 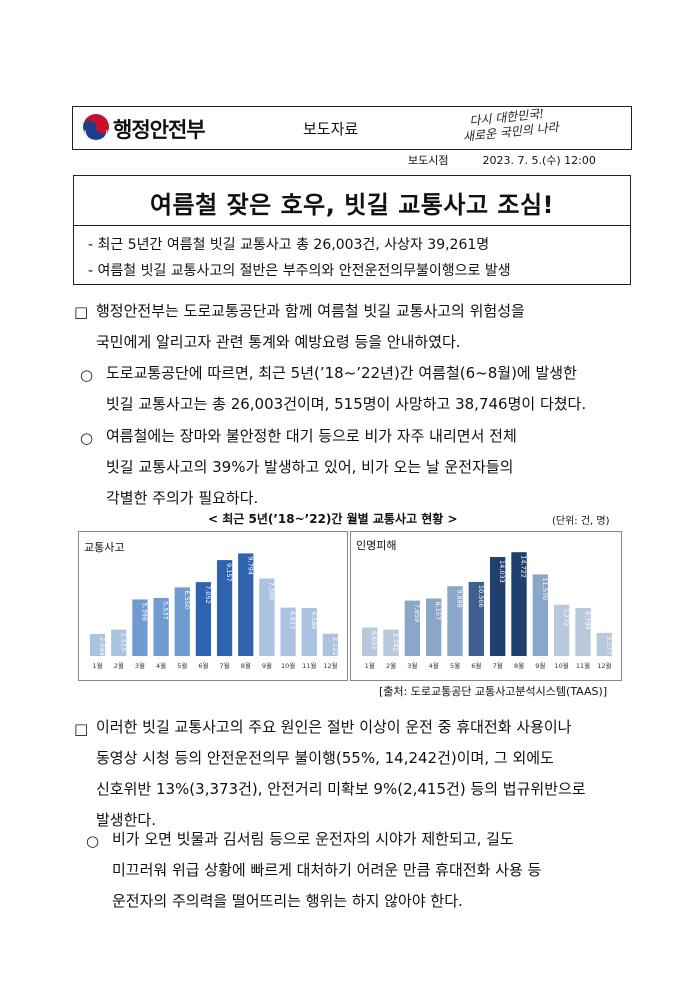 I want to click on bar-value-label: 7,396, so click(x=271, y=591).